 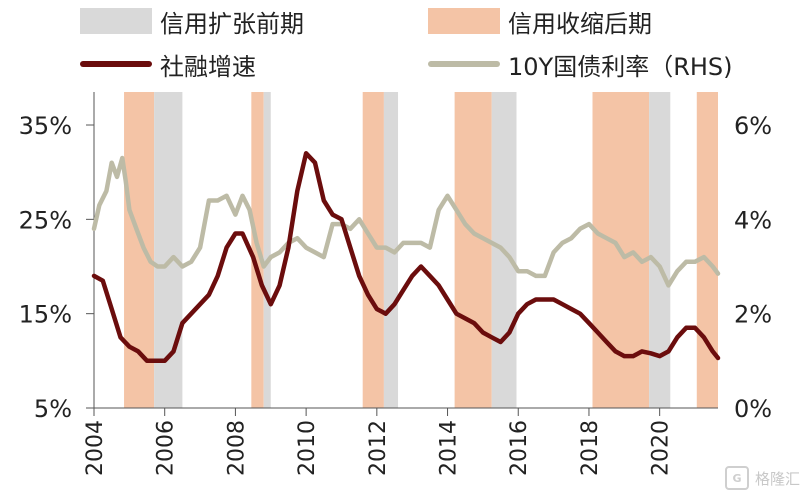 I want to click on legend-item-contraction: 信用收缩后期, so click(x=540, y=22).